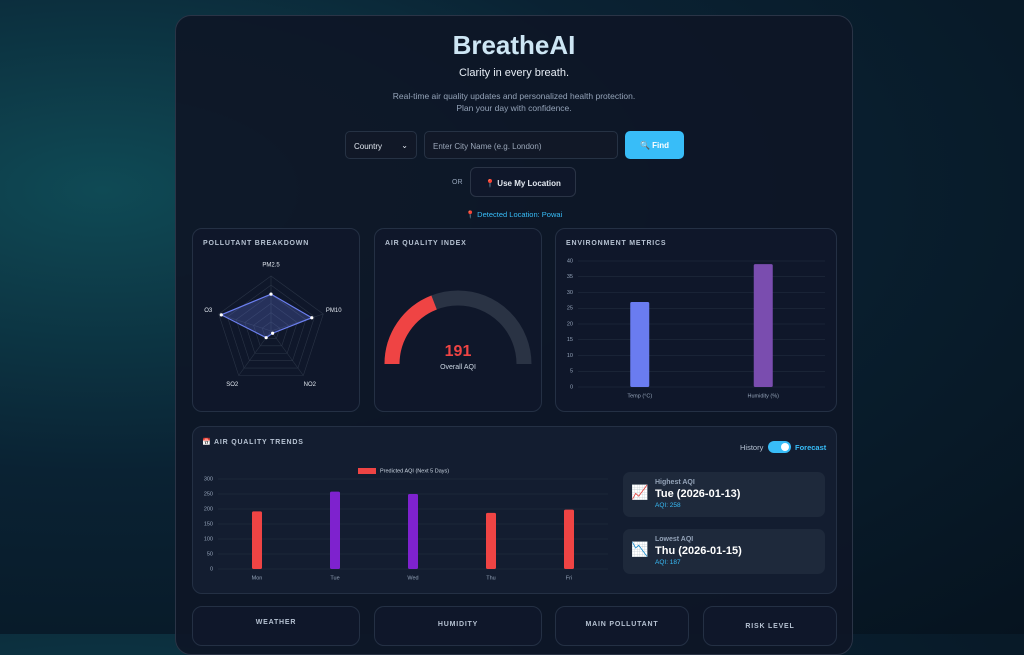  What do you see at coordinates (210, 554) in the screenshot?
I see `y-tick-label: 50` at bounding box center [210, 554].